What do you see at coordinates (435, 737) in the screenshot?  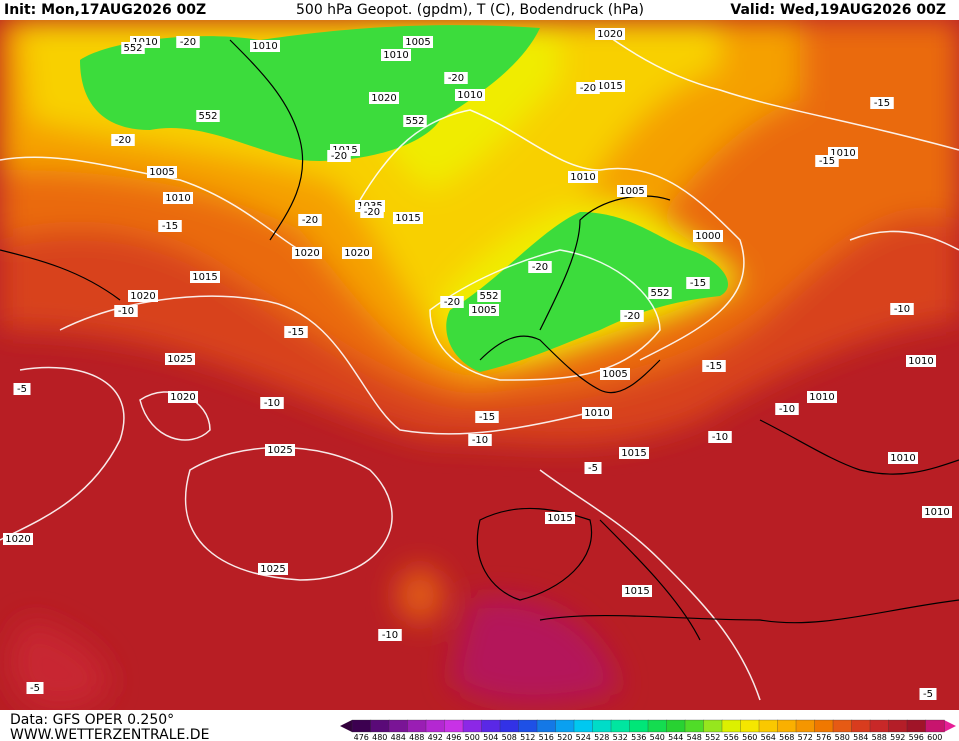 I see `colorbar-label: 492` at bounding box center [435, 737].